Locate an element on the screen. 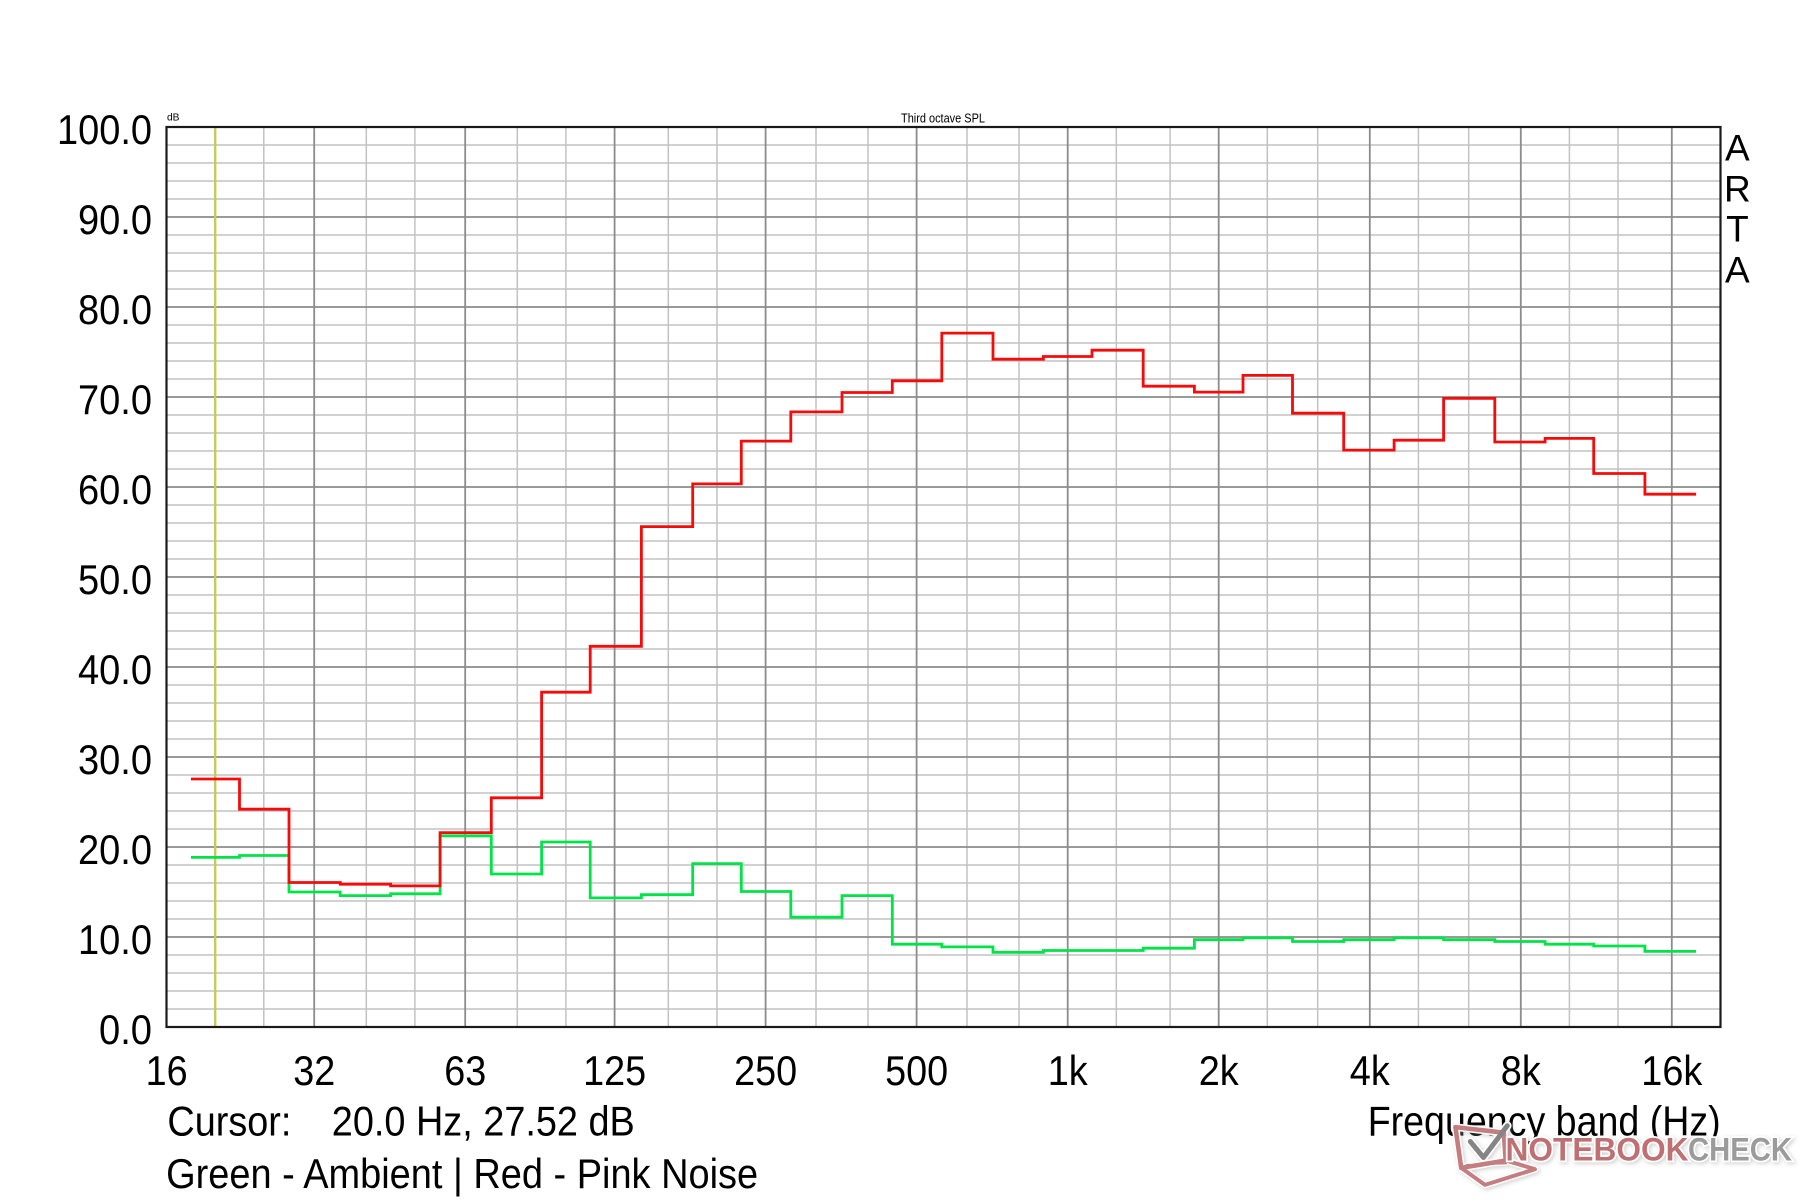  svg-text: 2k is located at coordinates (1219, 1070).